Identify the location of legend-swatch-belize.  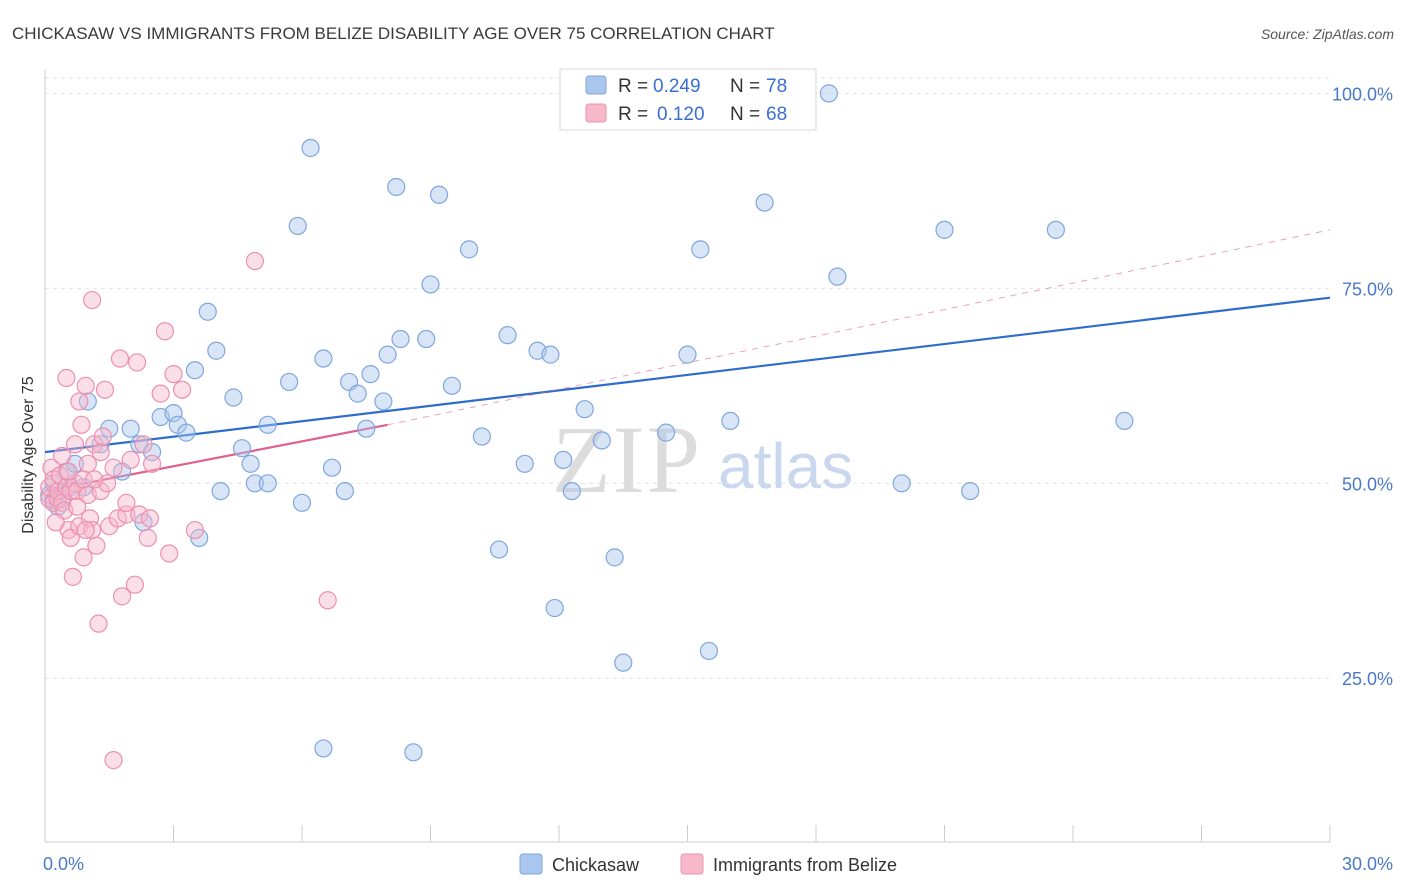
(596, 113).